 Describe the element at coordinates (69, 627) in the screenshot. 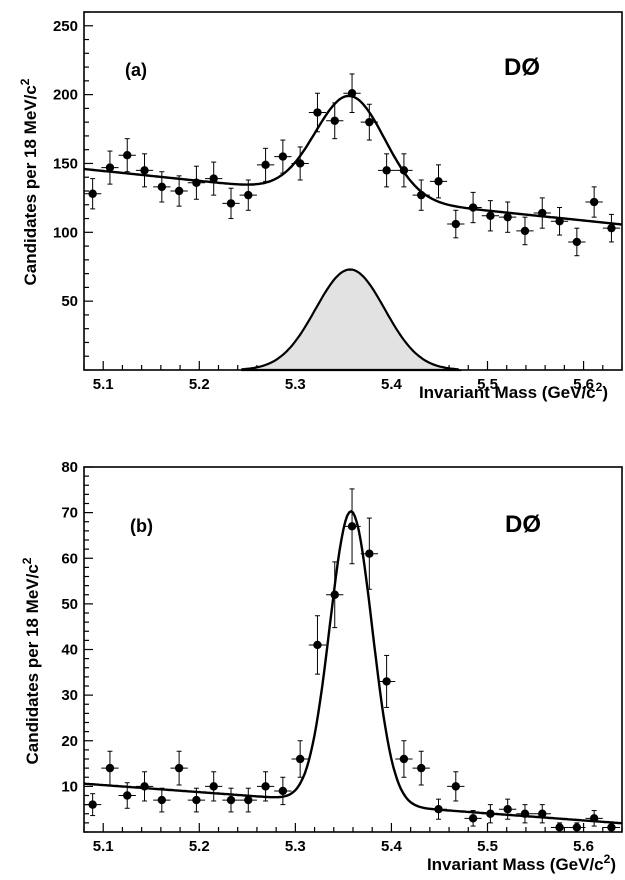

I see `panel-b-y-tick-labels: 10 20 30 40 50 60 70 80` at that location.